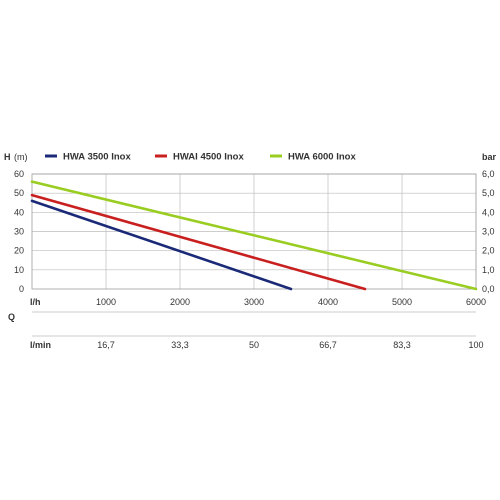 The image size is (500, 500). Describe the element at coordinates (21, 157) in the screenshot. I see `y-axis-unit-left: (m)` at that location.